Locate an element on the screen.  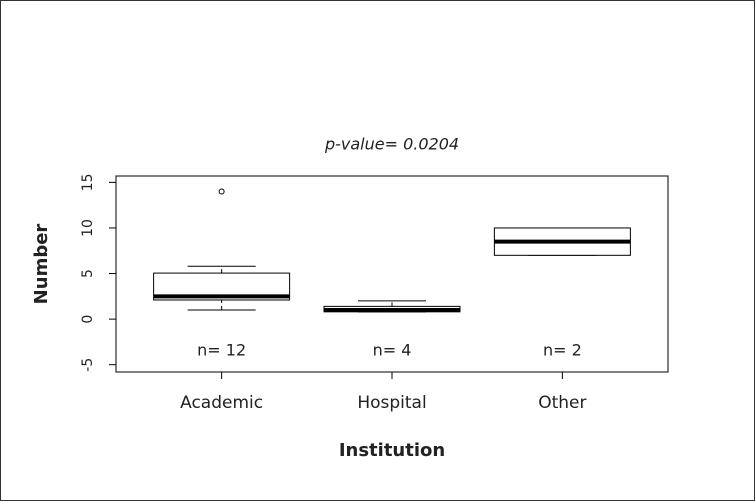
chart-title: p-value= 0.0204 is located at coordinates (391, 144).